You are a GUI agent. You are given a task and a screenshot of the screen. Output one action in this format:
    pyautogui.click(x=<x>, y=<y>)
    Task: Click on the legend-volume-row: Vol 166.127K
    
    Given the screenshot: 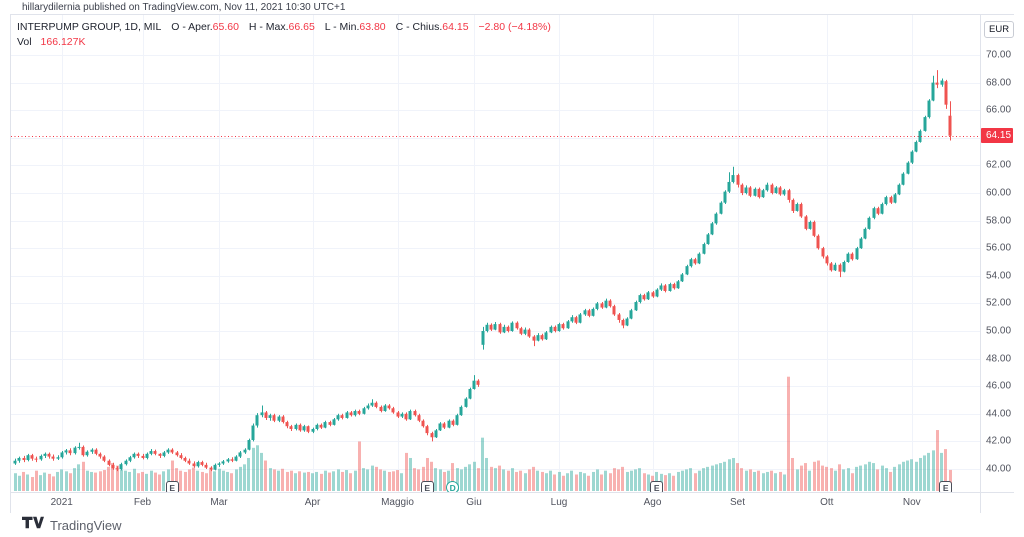 What is the action you would take?
    pyautogui.click(x=287, y=42)
    